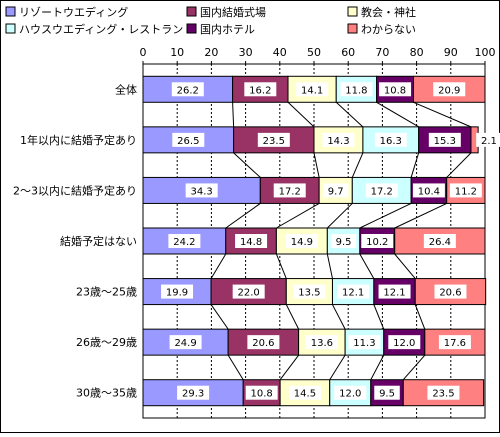 This screenshot has height=437, width=500. I want to click on data-label-6-5: 23.5, so click(443, 394).